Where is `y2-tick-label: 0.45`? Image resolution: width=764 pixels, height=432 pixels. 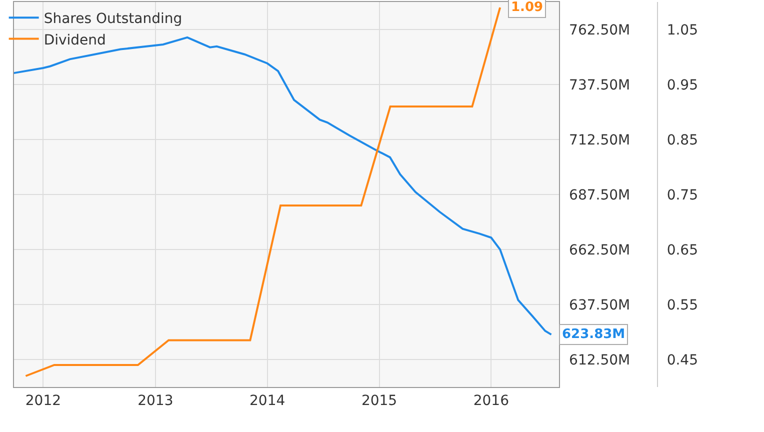 y2-tick-label: 0.45 is located at coordinates (682, 360).